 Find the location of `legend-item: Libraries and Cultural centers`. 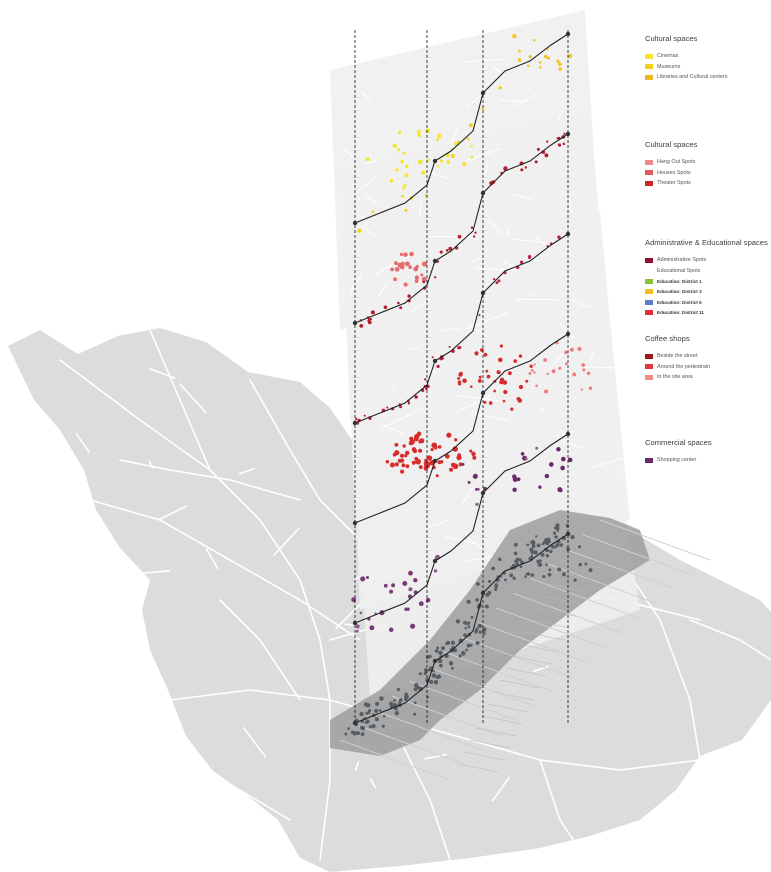

legend-item: Libraries and Cultural centers is located at coordinates (708, 77).